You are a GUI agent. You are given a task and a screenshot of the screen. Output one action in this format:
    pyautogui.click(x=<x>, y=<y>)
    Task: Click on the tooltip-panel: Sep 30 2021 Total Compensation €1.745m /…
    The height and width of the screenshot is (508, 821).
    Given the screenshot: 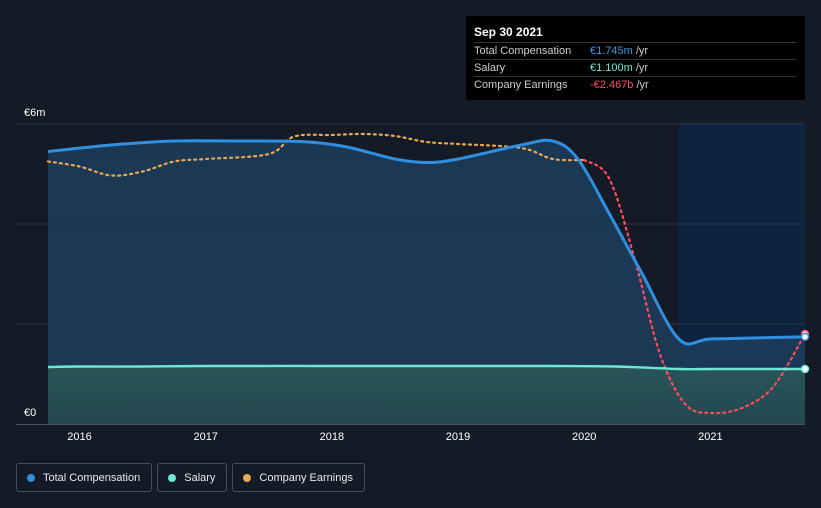 What is the action you would take?
    pyautogui.click(x=635, y=58)
    